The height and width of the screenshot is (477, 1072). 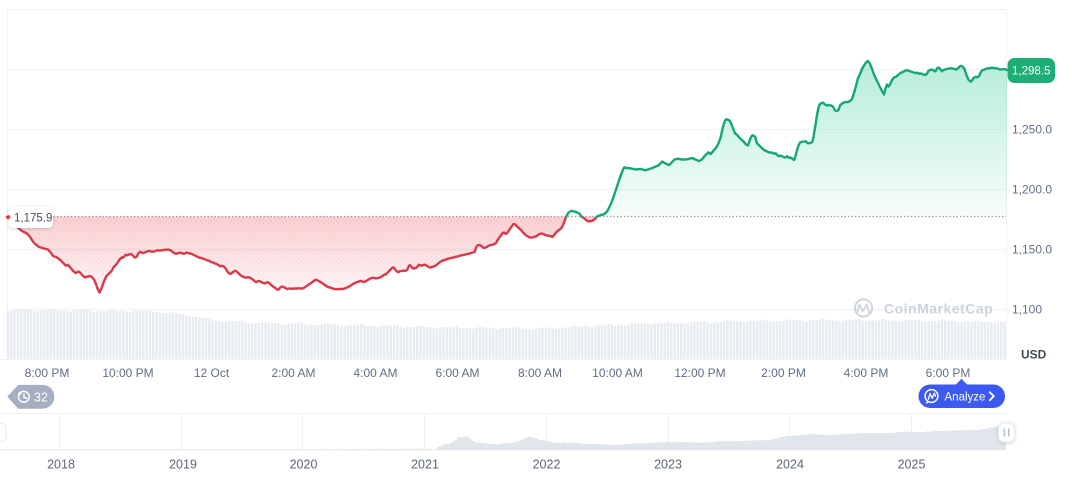 What do you see at coordinates (948, 373) in the screenshot?
I see `svg-text: 6:00 PM` at bounding box center [948, 373].